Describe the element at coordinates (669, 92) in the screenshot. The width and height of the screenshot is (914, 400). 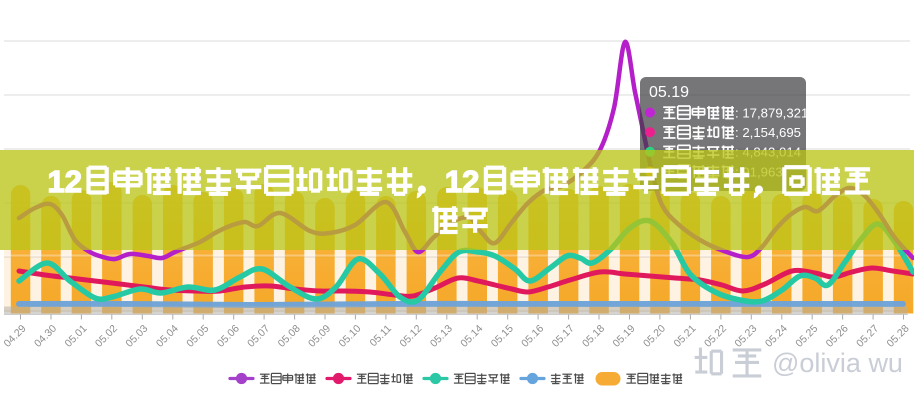
I see `svg-text: 05.19` at that location.